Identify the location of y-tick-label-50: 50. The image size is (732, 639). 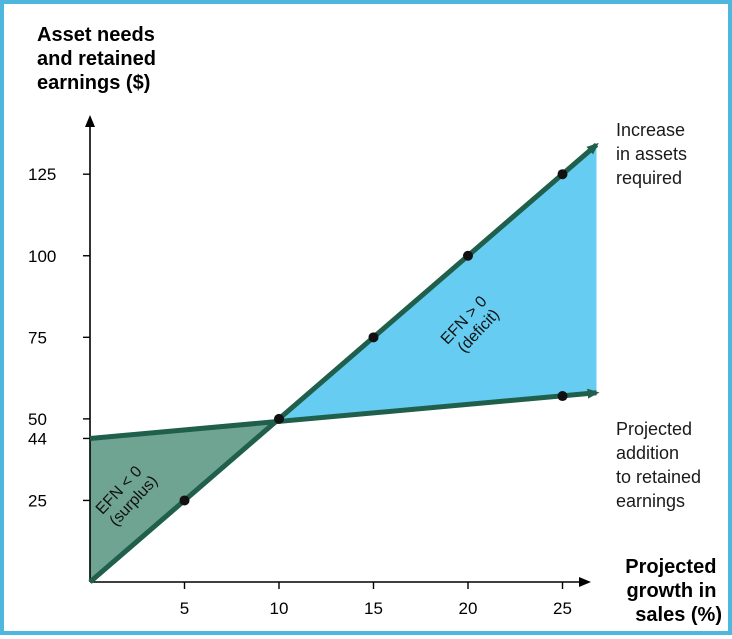
(37, 419).